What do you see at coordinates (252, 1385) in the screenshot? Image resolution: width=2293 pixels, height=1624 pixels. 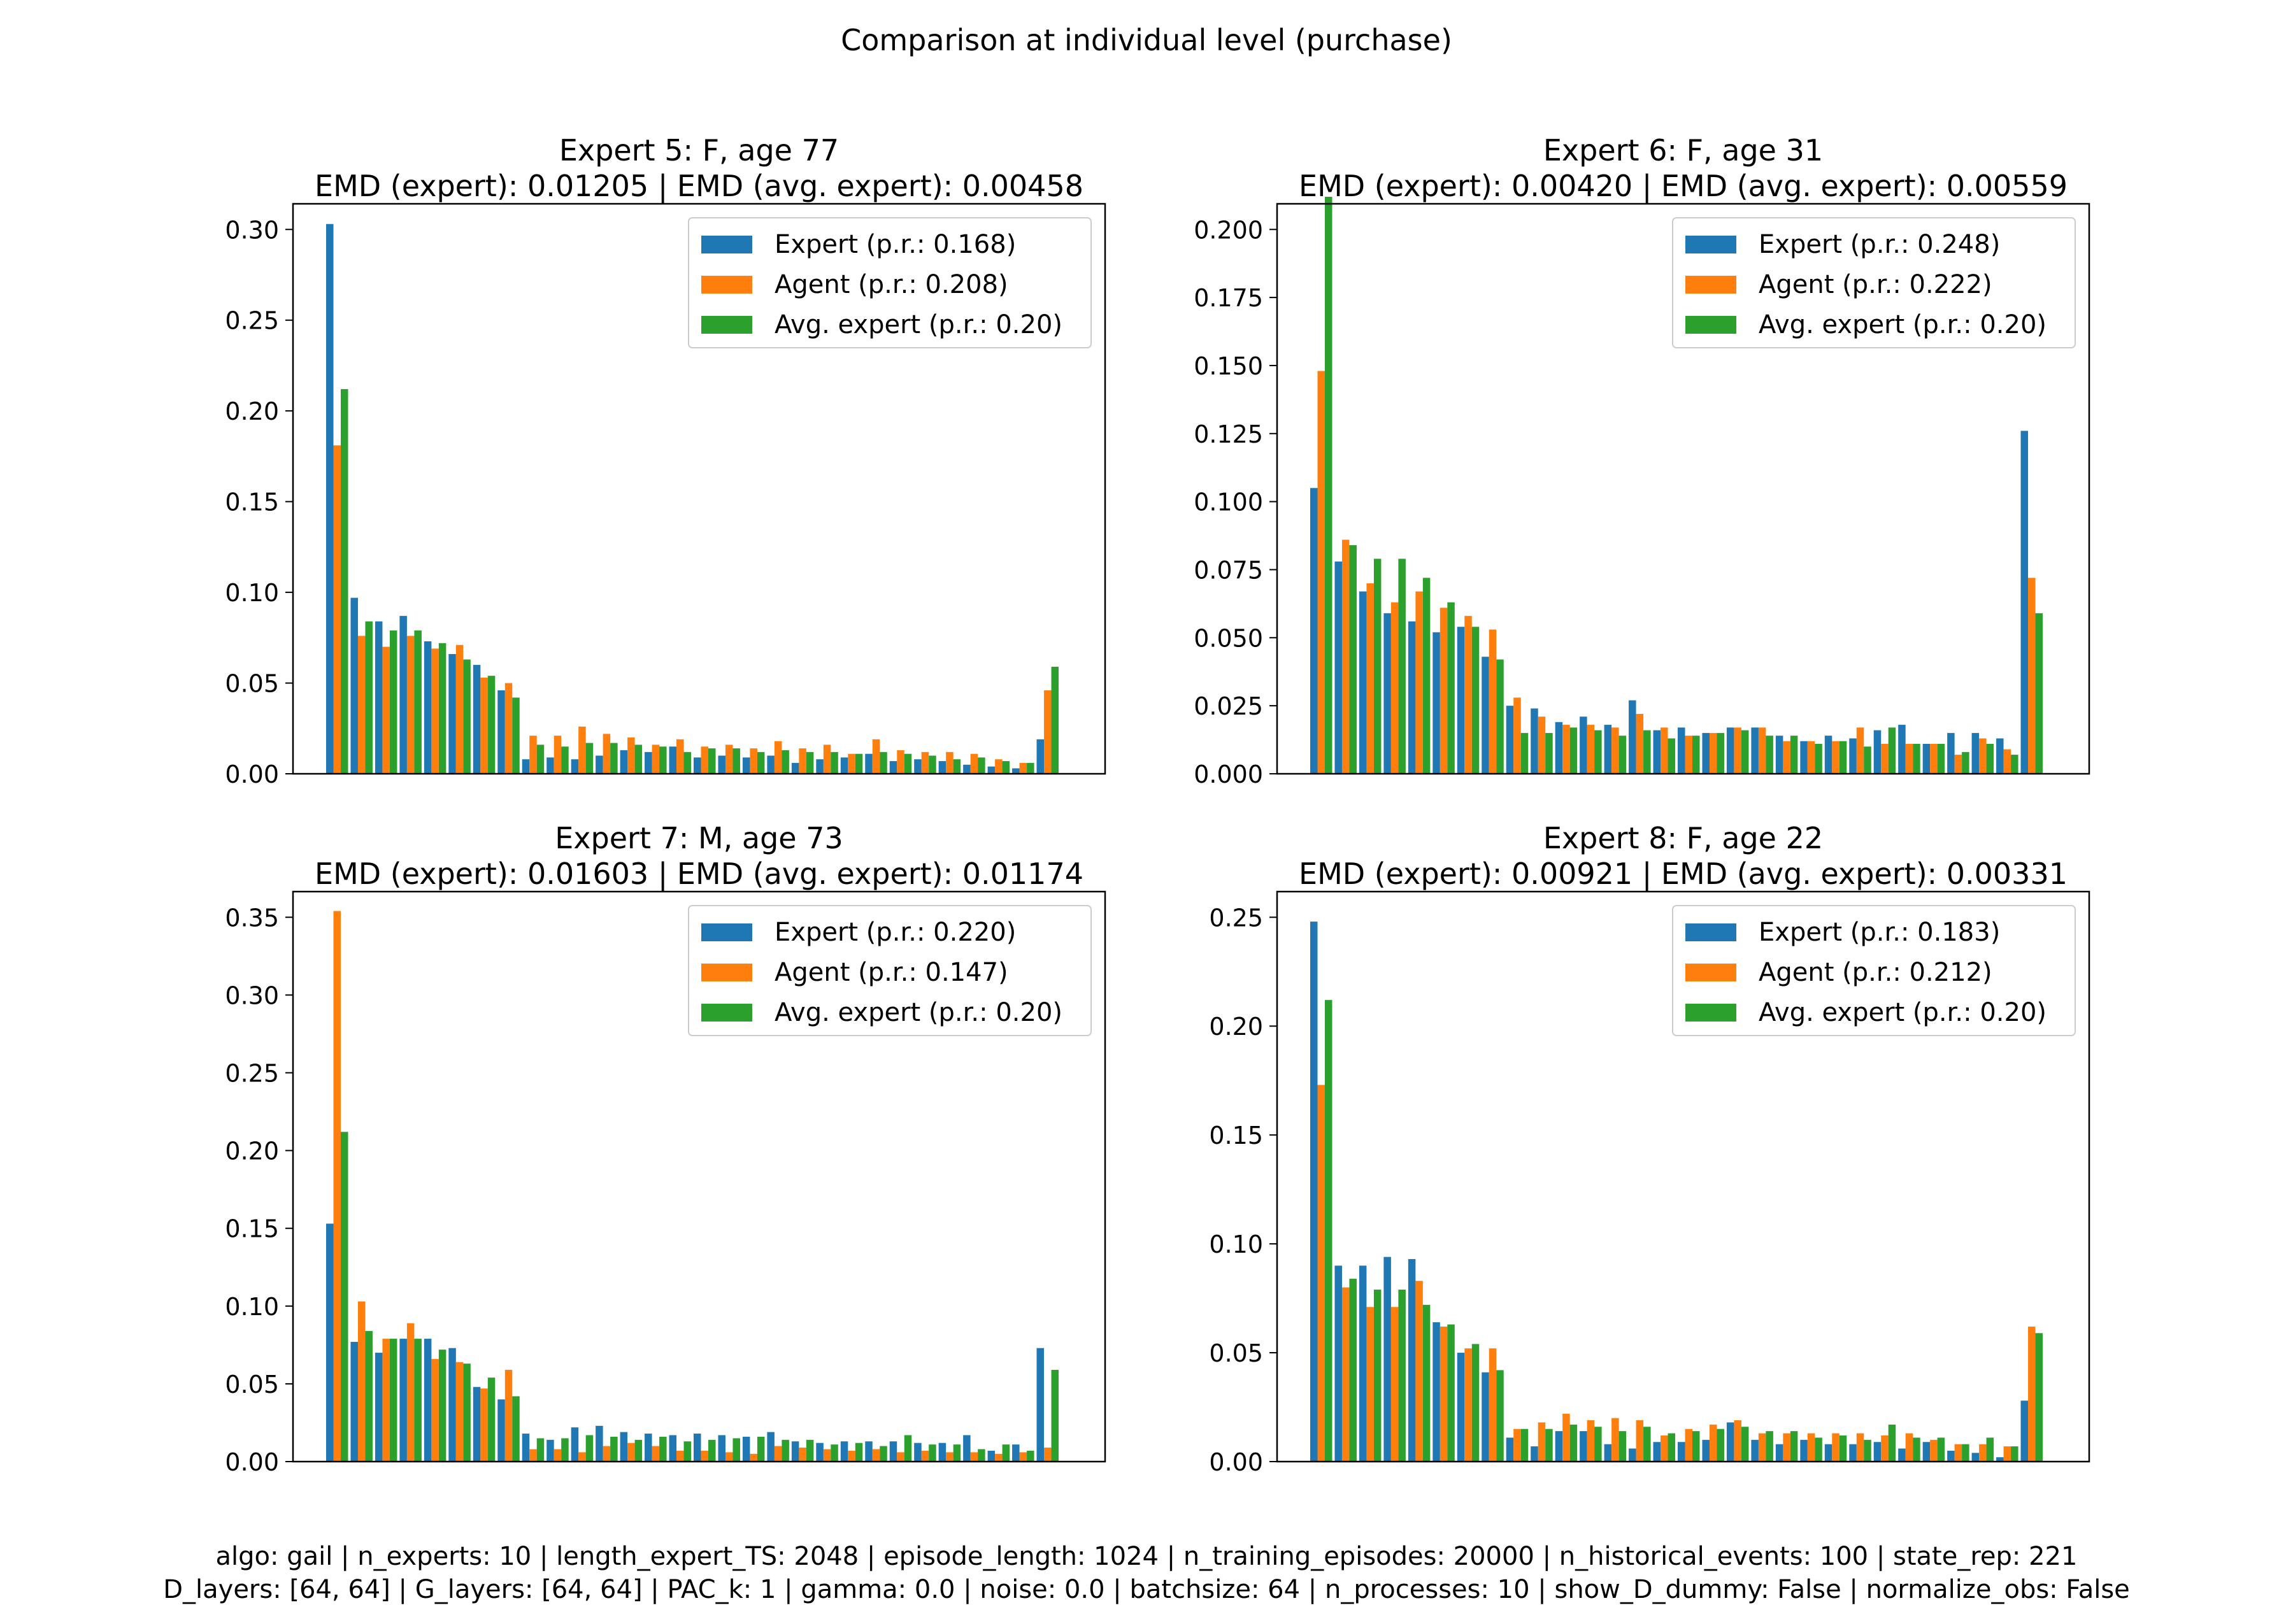 I see `y-tick-label: 0.05` at bounding box center [252, 1385].